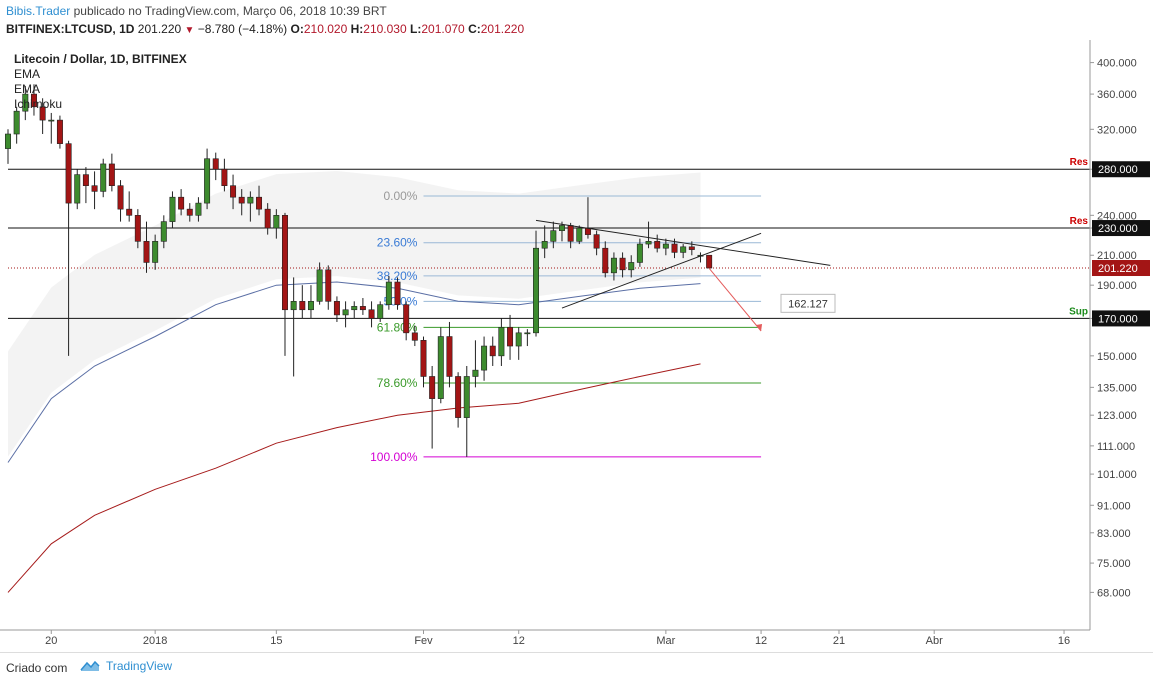 This screenshot has height=686, width=1153. Describe the element at coordinates (1117, 388) in the screenshot. I see `y-tick-label: 135.000` at that location.